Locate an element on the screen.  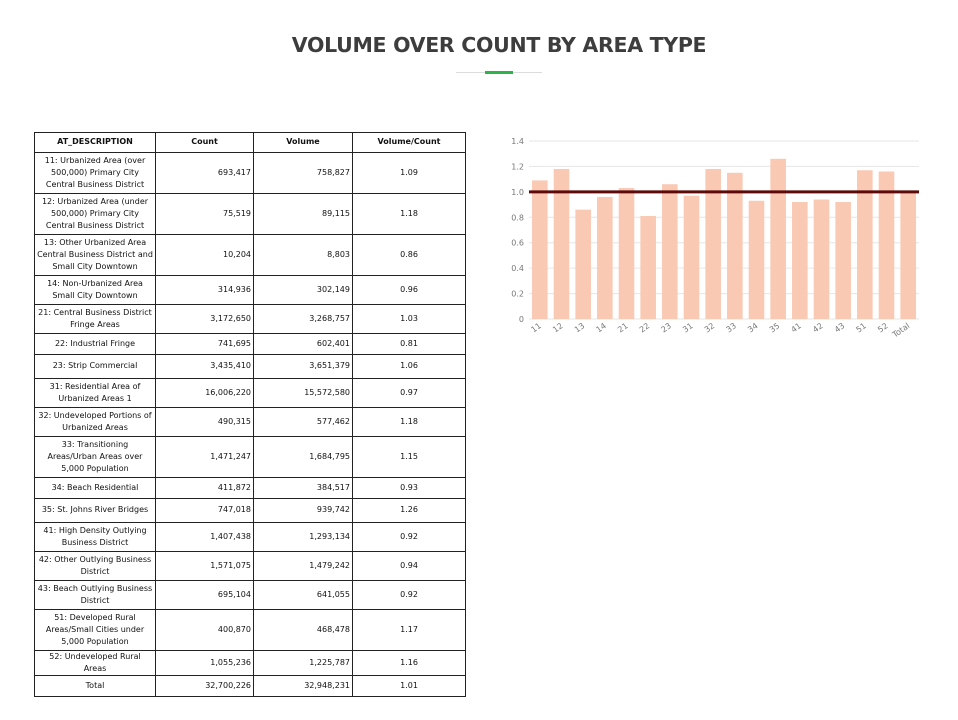
row-volume: 1,225,787 is located at coordinates (303, 663).